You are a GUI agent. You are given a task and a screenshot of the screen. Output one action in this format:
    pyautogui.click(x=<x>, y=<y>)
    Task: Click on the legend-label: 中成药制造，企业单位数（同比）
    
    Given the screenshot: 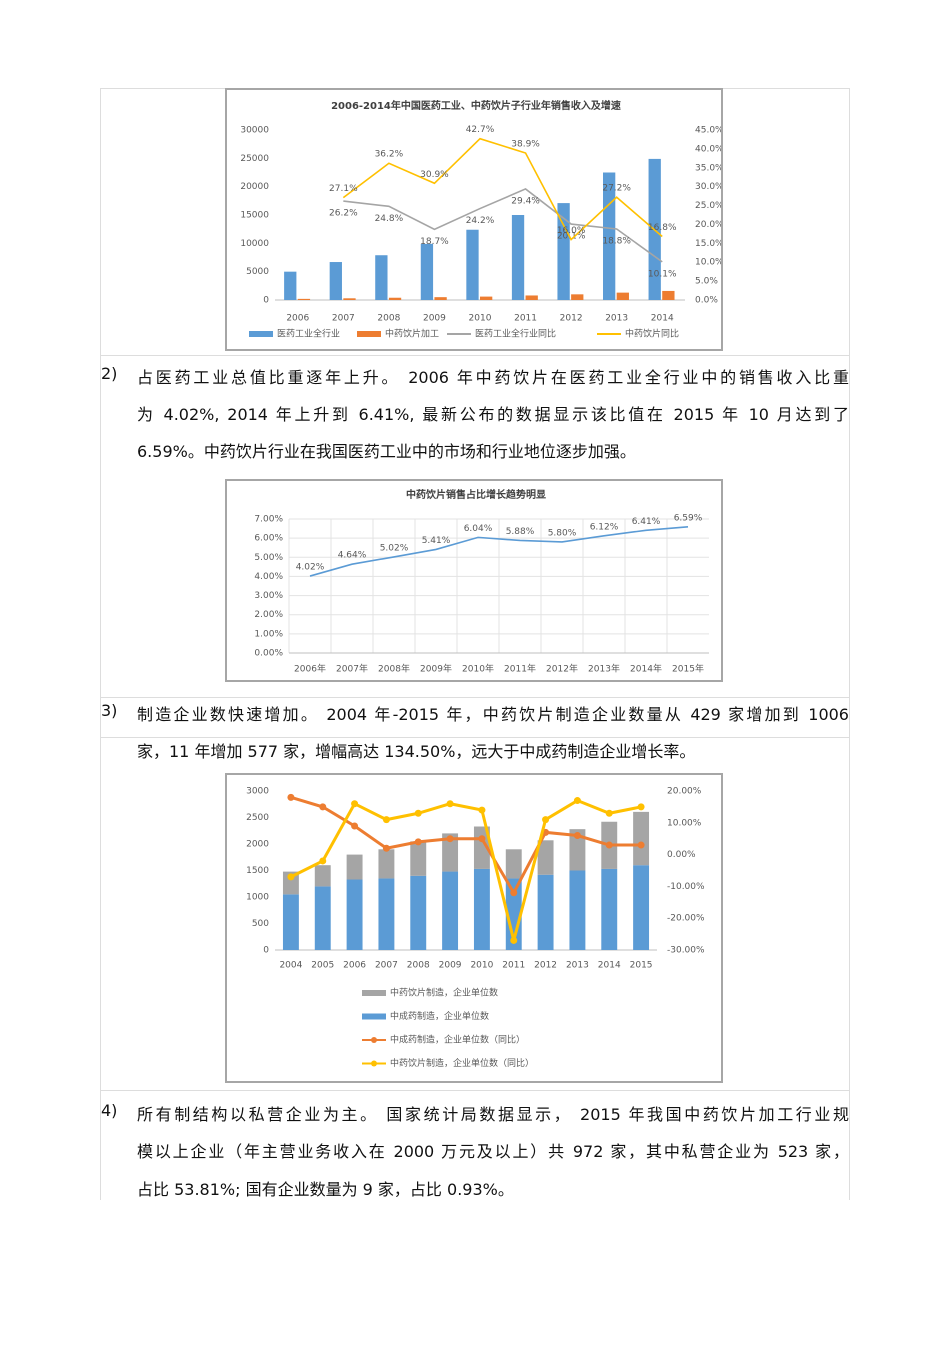 What is the action you would take?
    pyautogui.click(x=457, y=1040)
    